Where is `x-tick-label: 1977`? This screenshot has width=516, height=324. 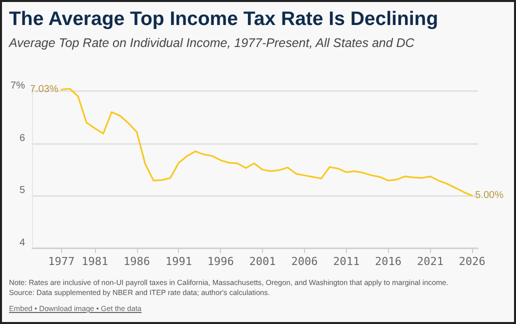 x-tick-label: 1977 is located at coordinates (61, 261).